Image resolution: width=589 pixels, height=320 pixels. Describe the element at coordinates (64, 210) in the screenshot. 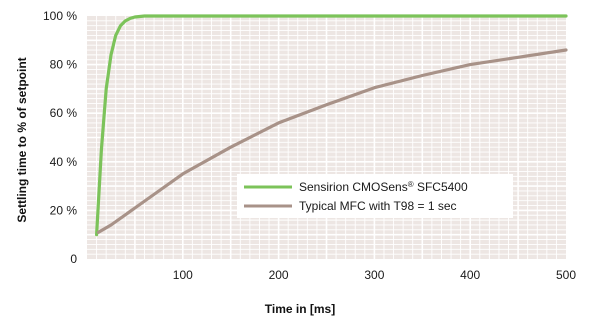

I see `y-tick-label: 20 %` at that location.